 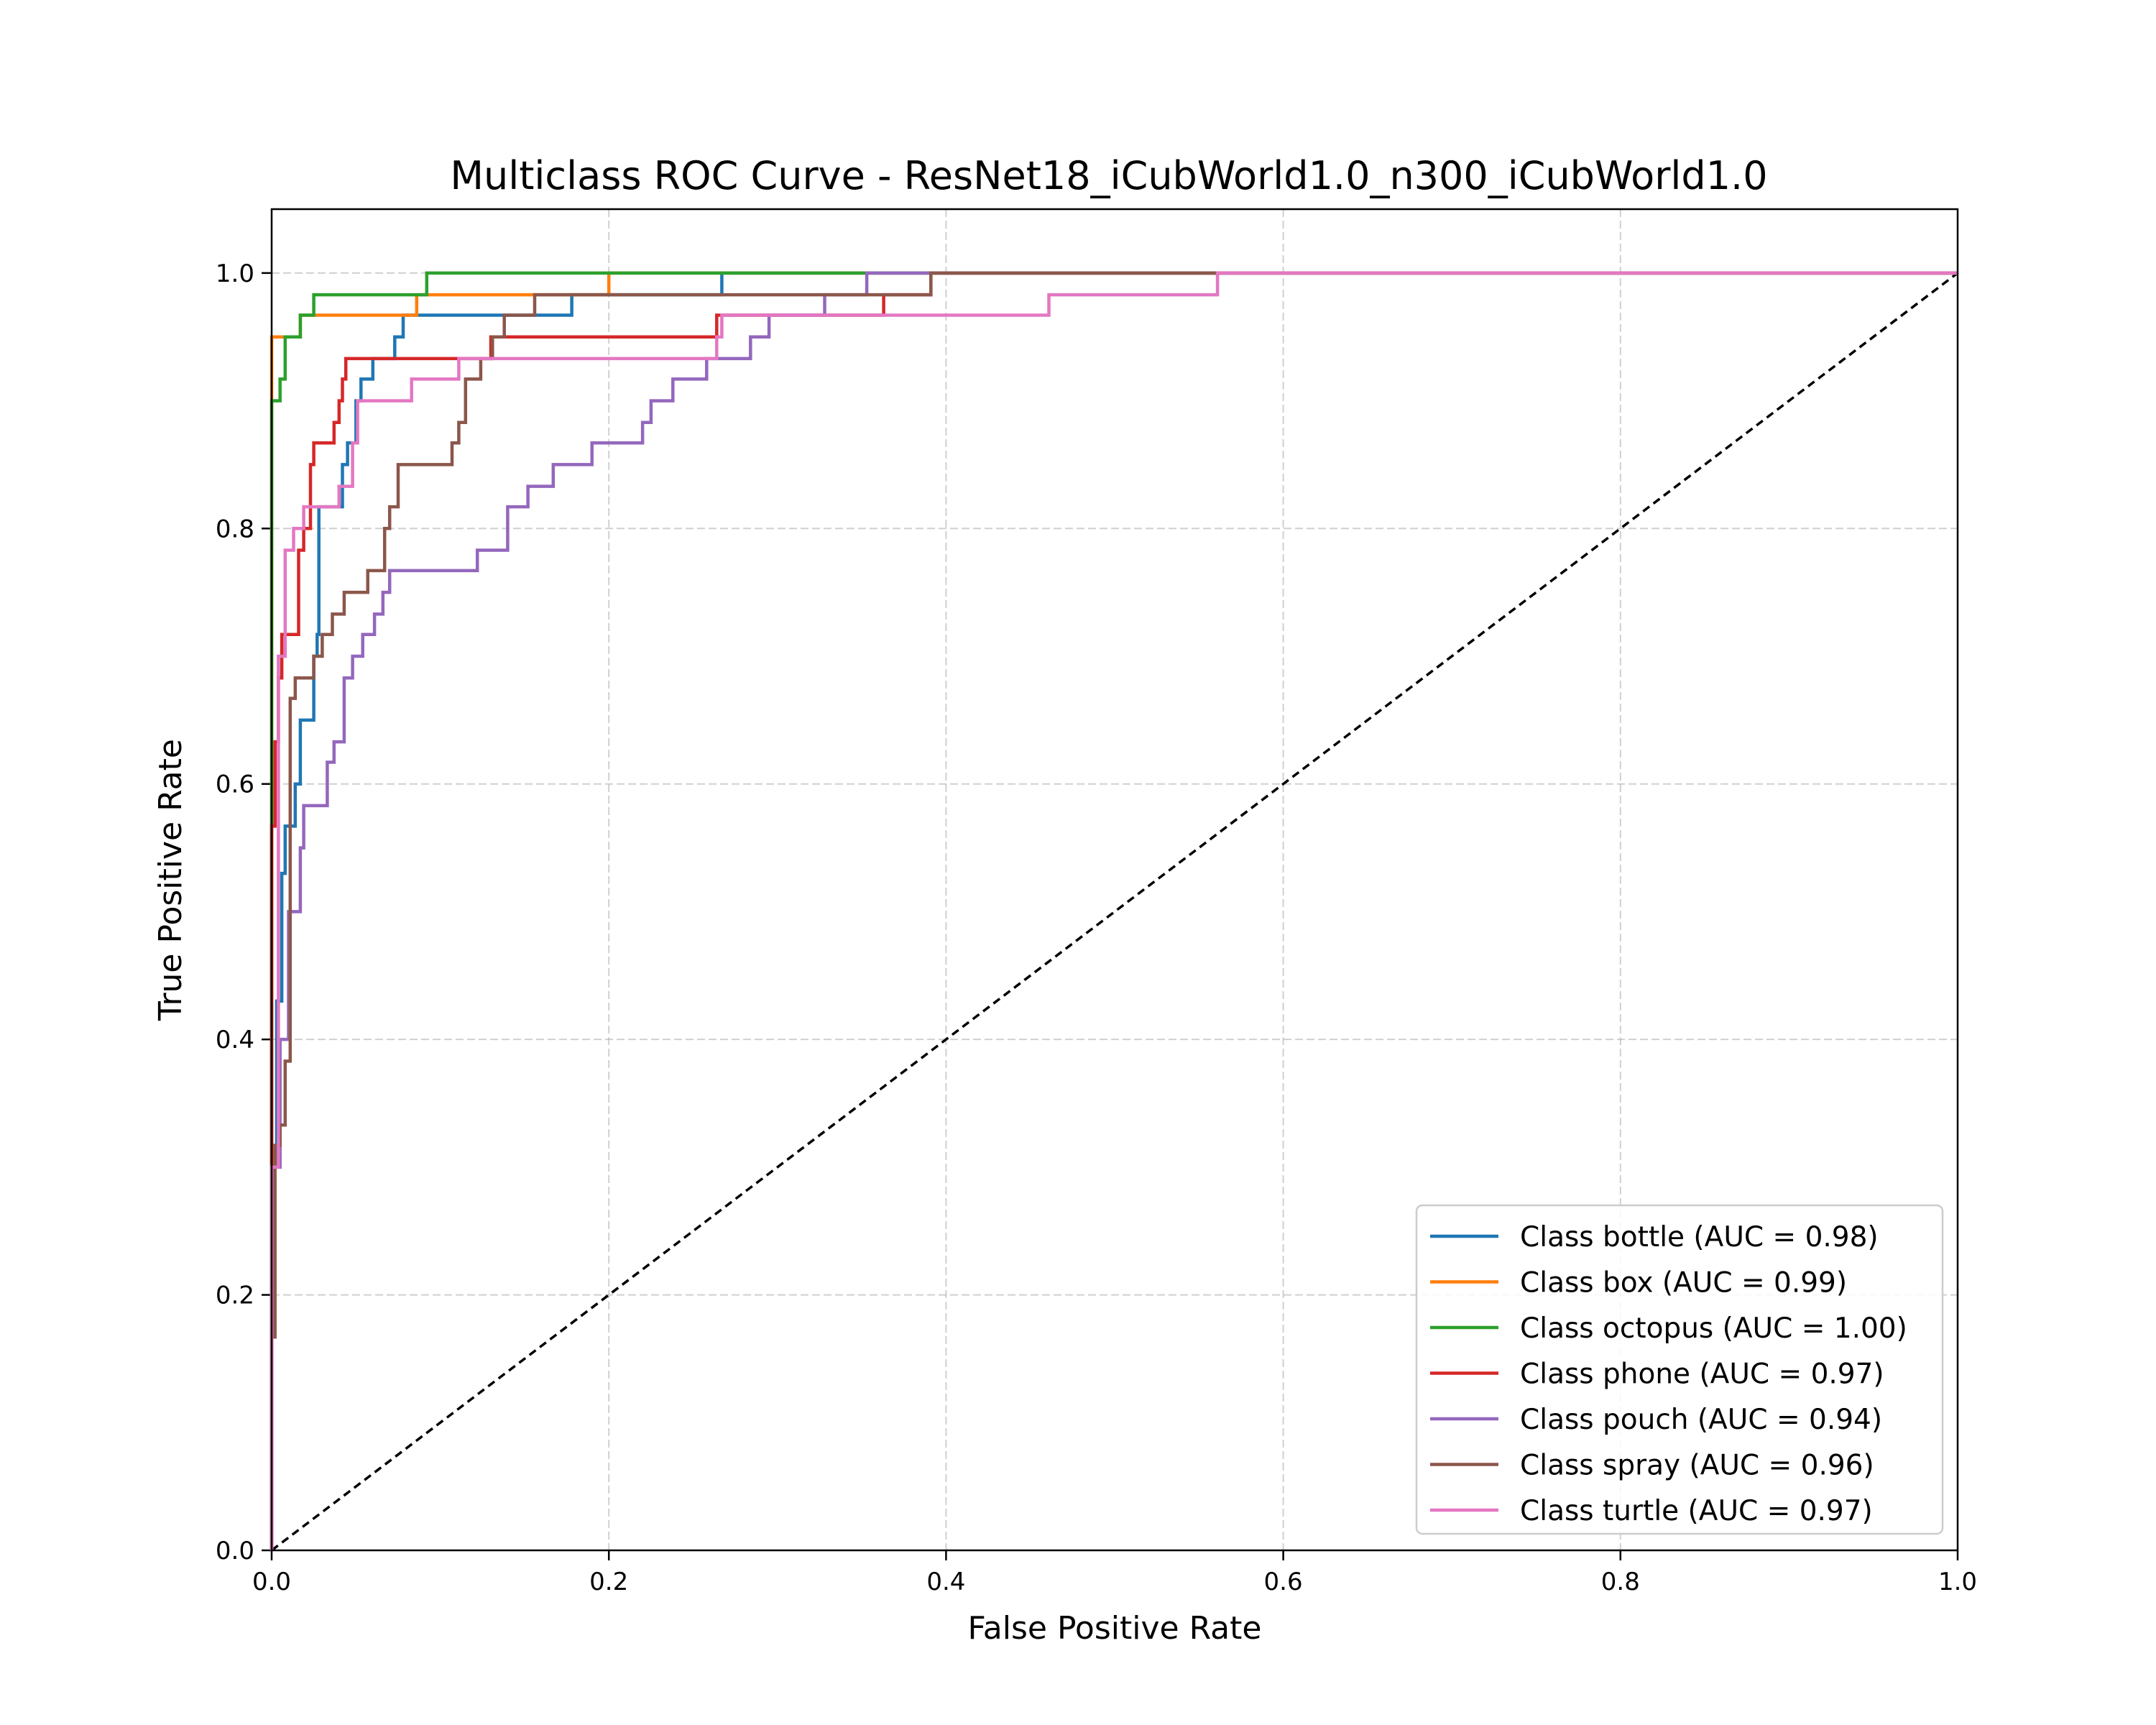 What do you see at coordinates (1701, 1420) in the screenshot?
I see `legend-label: Class pouch (AUC = 0.94)` at bounding box center [1701, 1420].